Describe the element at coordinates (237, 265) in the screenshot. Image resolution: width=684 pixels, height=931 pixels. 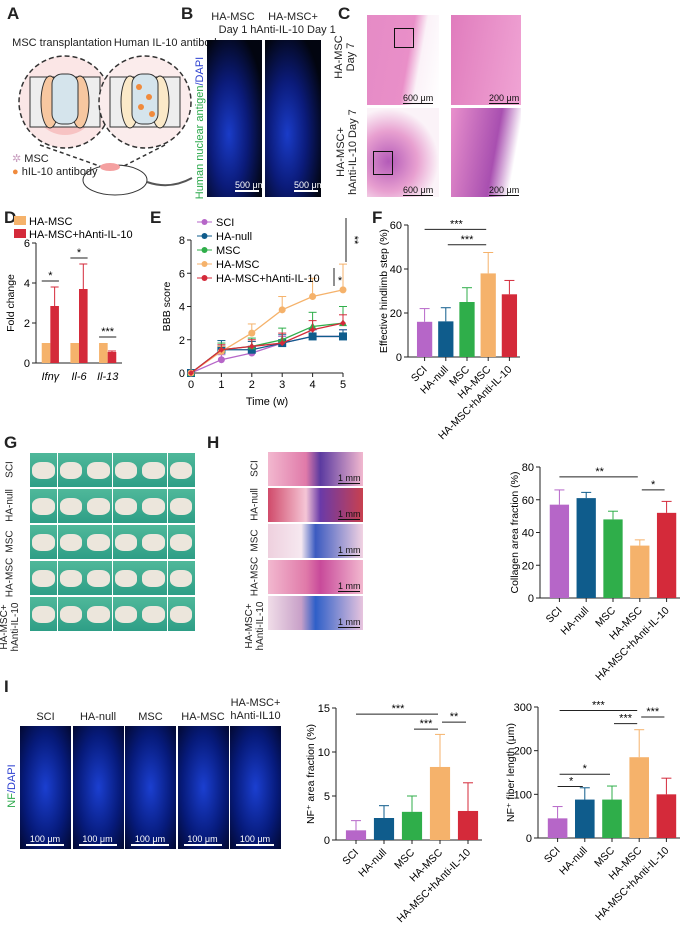
I see `legend-label: HA-MSC` at that location.